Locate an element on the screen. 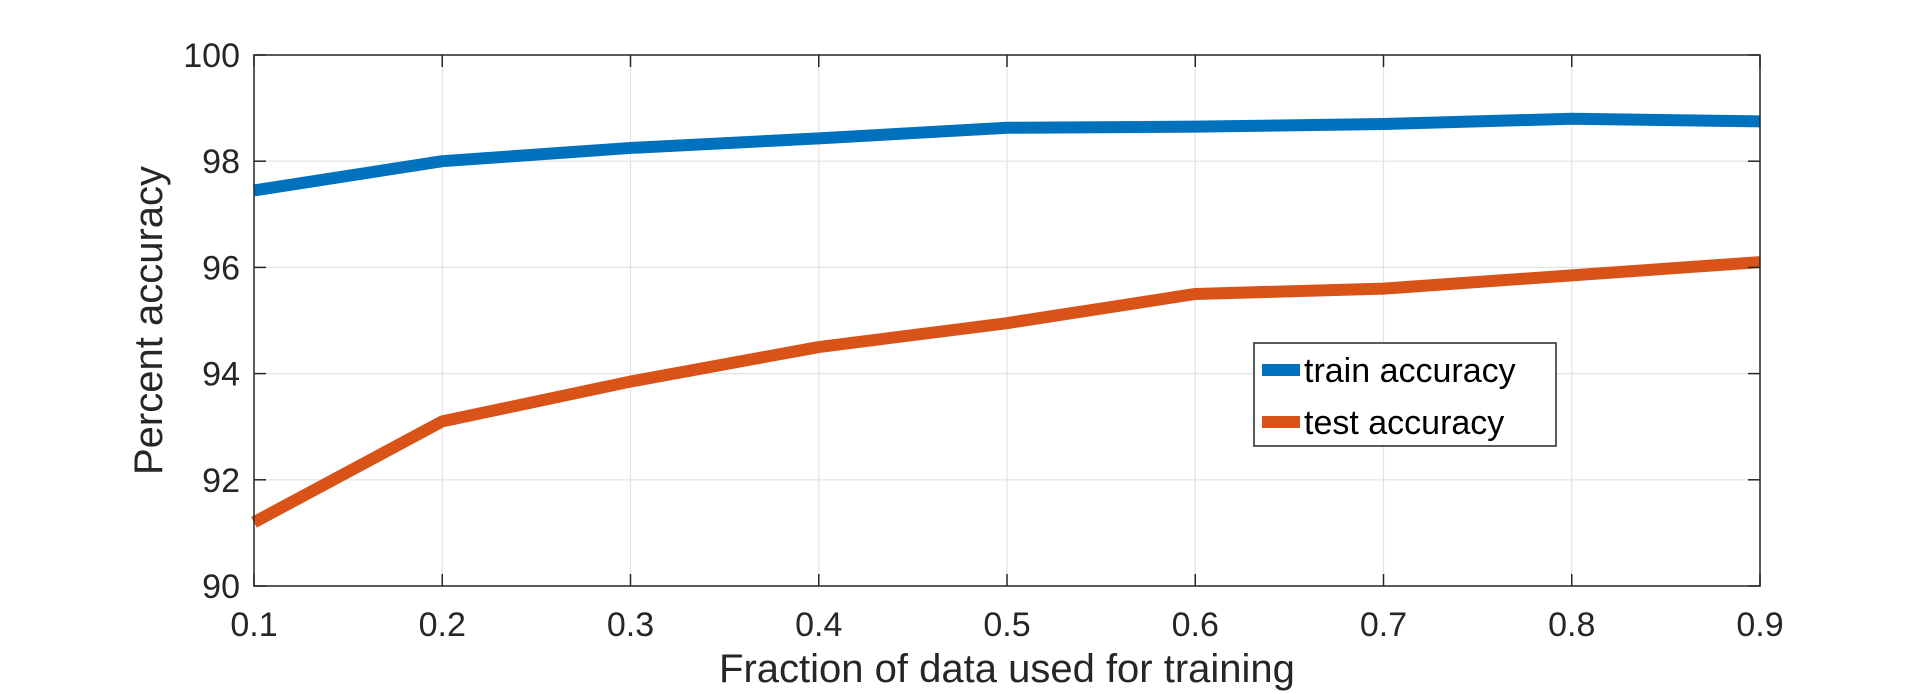 This screenshot has width=1920, height=694. legend: train accuracy test accuracy is located at coordinates (1405, 394).